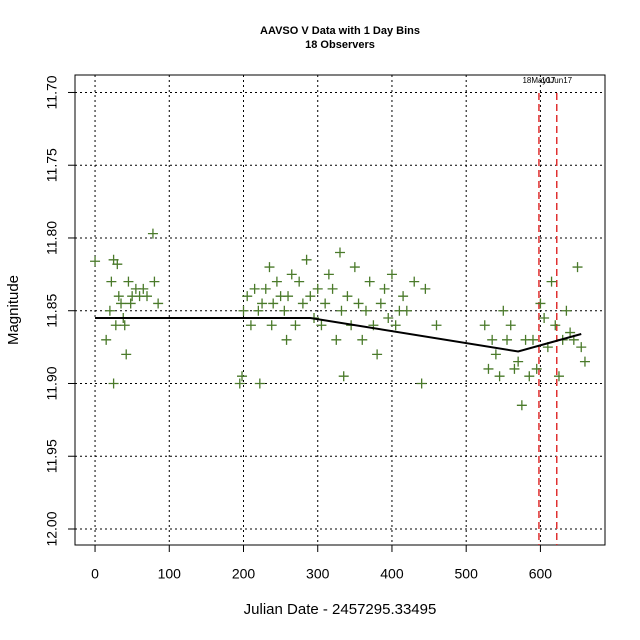 This screenshot has width=640, height=640. I want to click on x-tick-label: 400, so click(392, 574).